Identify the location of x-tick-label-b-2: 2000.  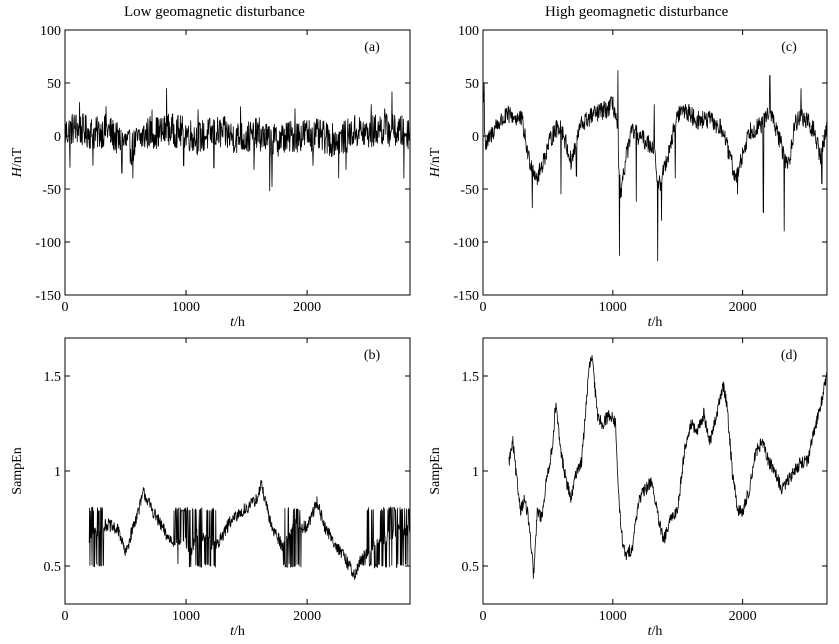
(307, 616).